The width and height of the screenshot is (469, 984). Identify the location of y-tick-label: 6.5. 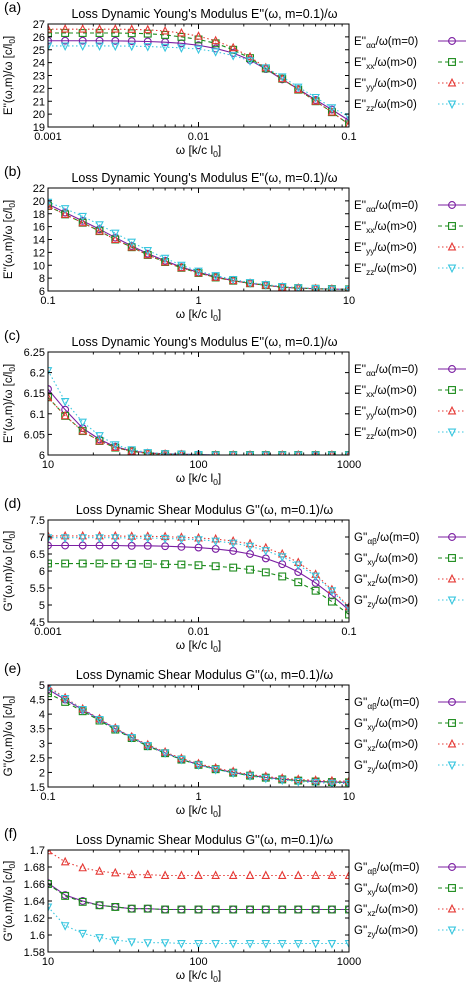
(37, 555).